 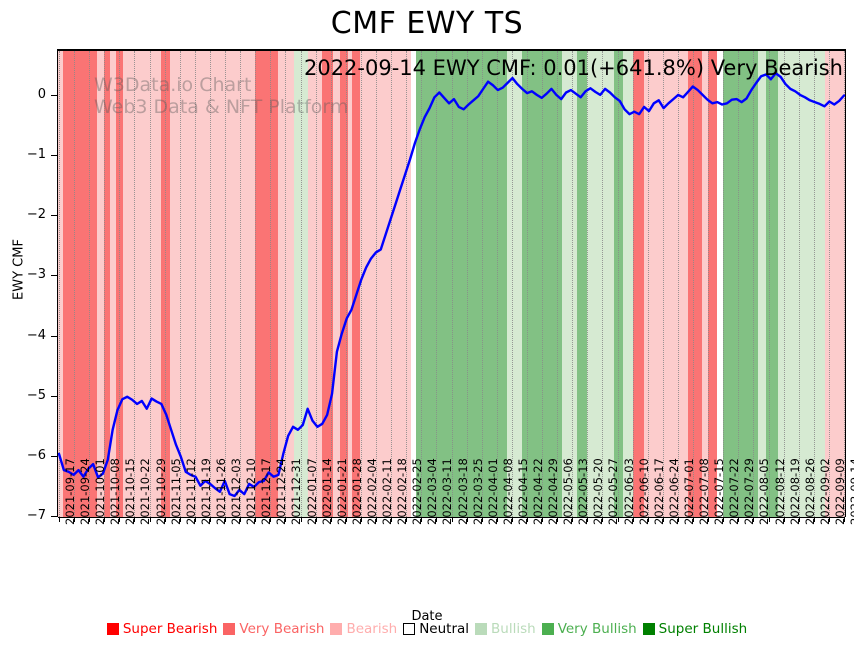 I want to click on x-tick-label: 2022-02-25, so click(x=417, y=491).